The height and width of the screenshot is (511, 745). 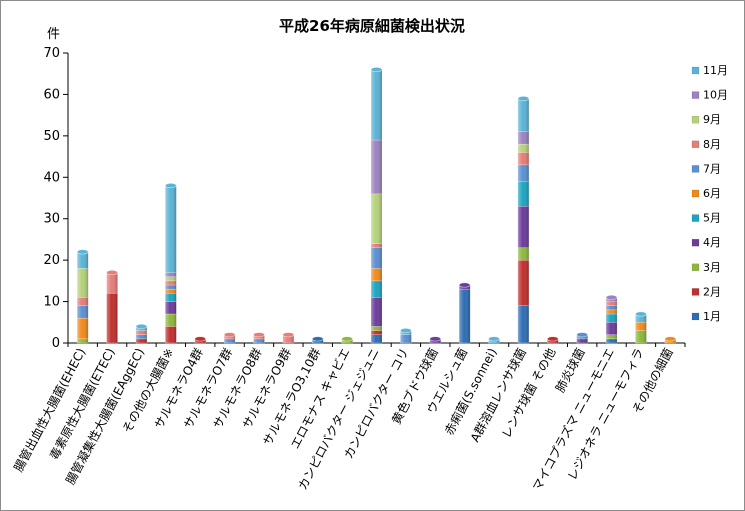 What do you see at coordinates (715, 70) in the screenshot?
I see `legend-label: 11月` at bounding box center [715, 70].